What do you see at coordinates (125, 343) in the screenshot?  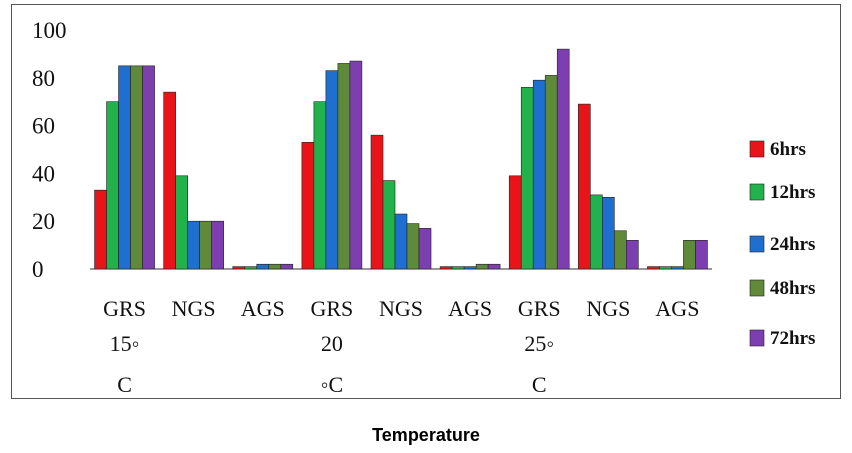 I see `temperature-label-line1: 15◦` at bounding box center [125, 343].